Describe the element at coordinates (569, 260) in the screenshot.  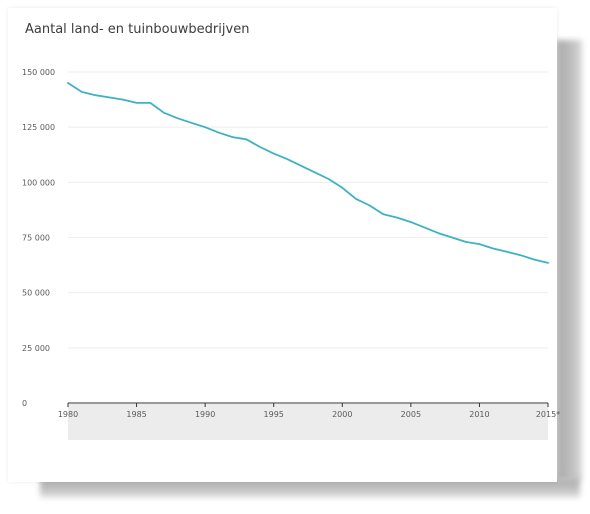
I see `drop-shadow-right` at that location.